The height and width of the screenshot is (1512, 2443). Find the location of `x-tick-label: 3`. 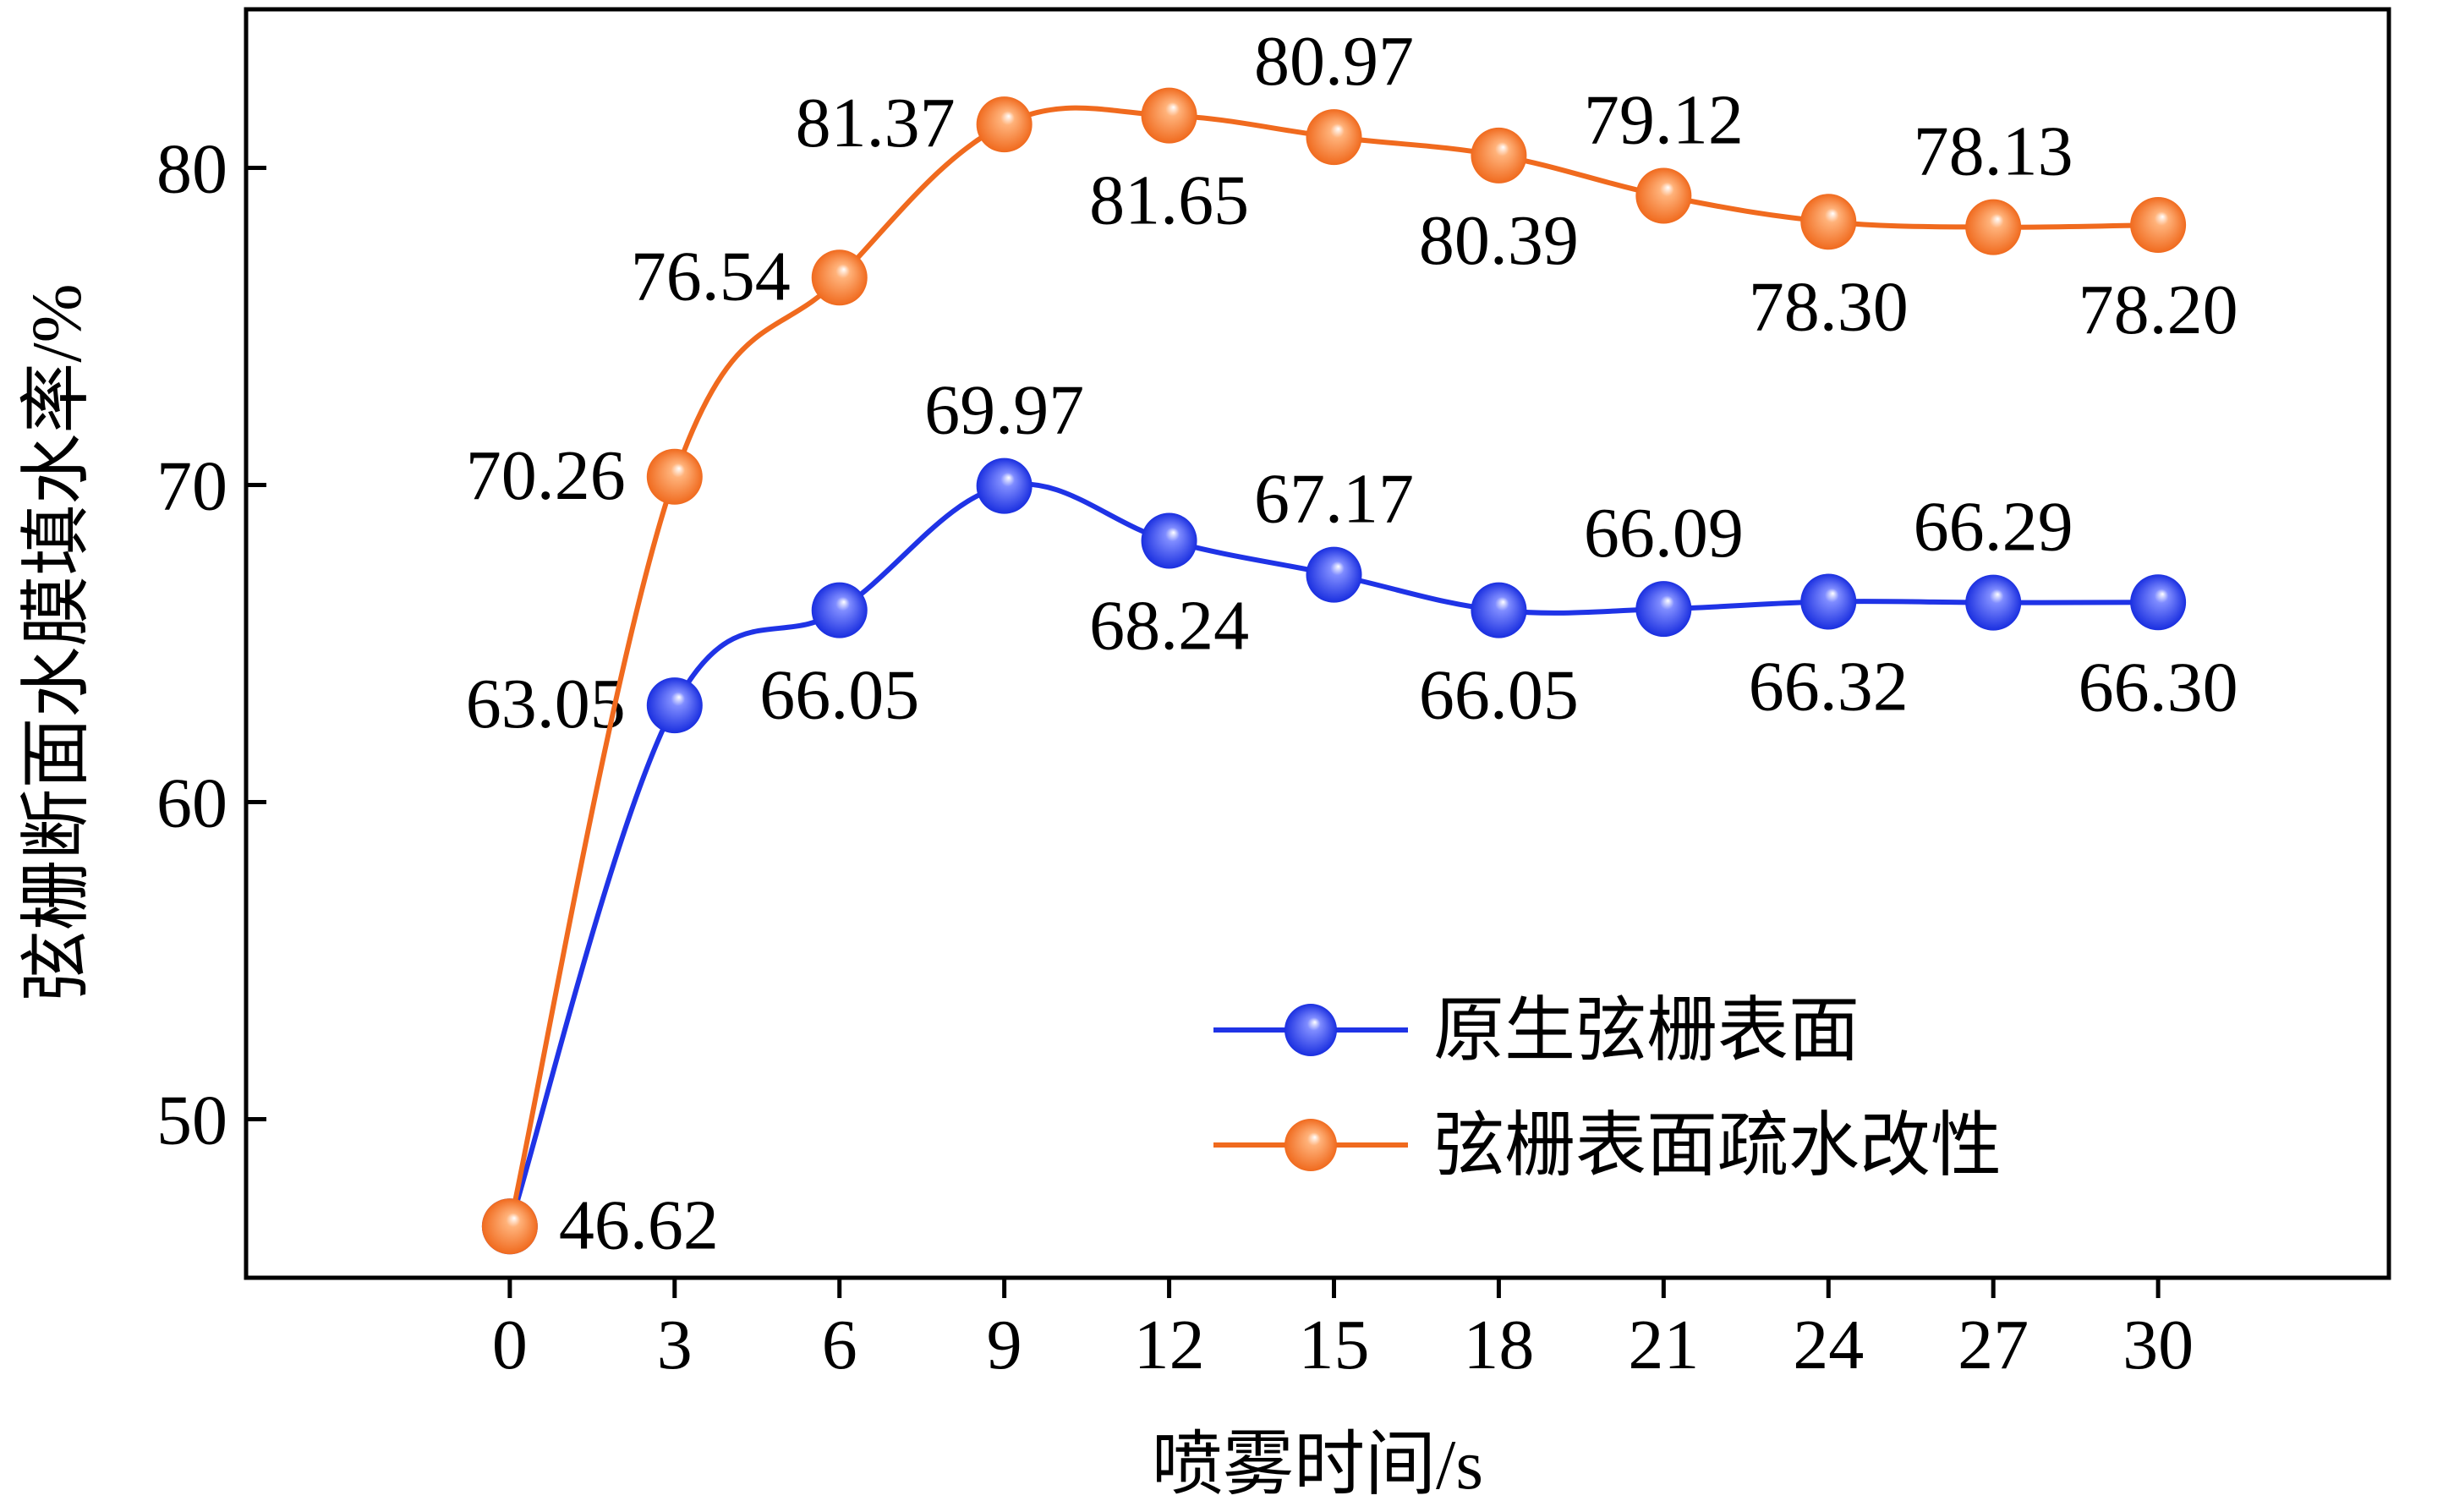

x-tick-label: 3 is located at coordinates (675, 1345).